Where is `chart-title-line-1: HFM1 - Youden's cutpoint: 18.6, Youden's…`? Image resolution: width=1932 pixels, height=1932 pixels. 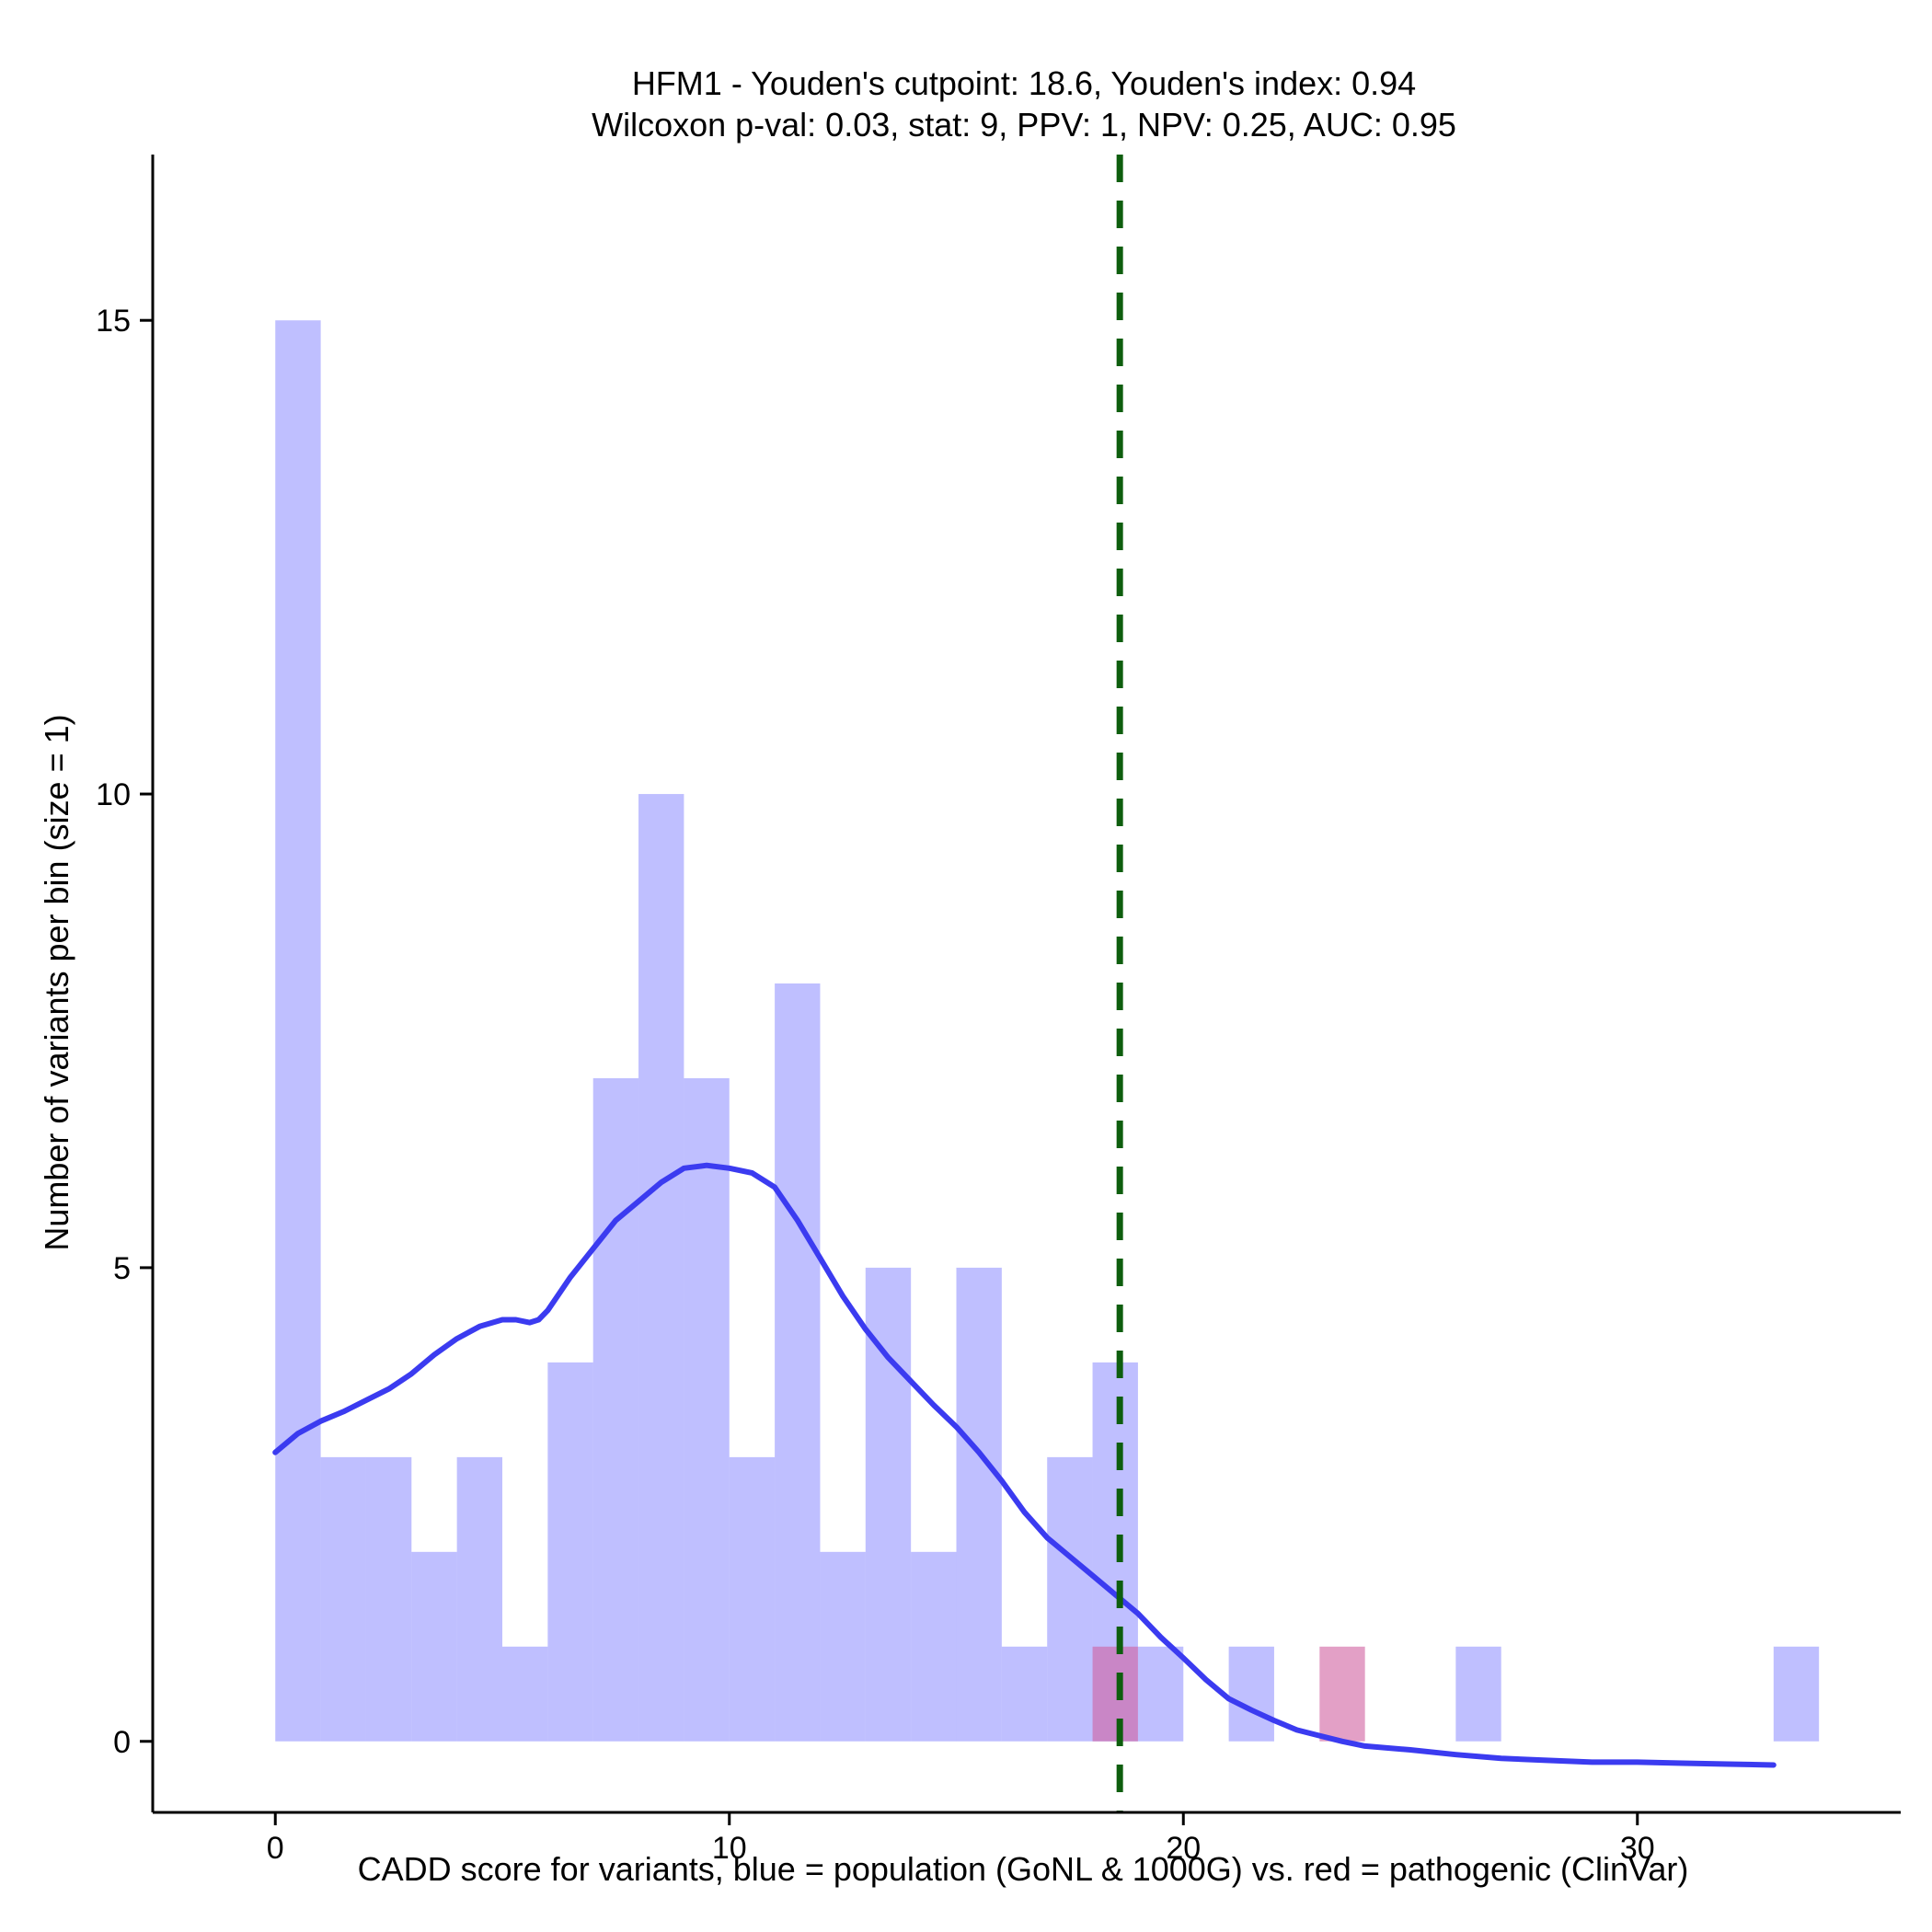 chart-title-line-1: HFM1 - Youden's cutpoint: 18.6, Youden's… is located at coordinates (1024, 83).